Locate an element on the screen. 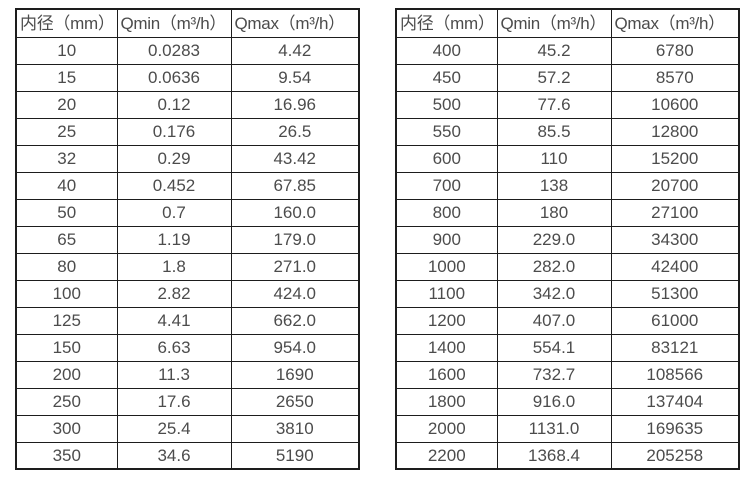  cell: 550 is located at coordinates (446, 131).